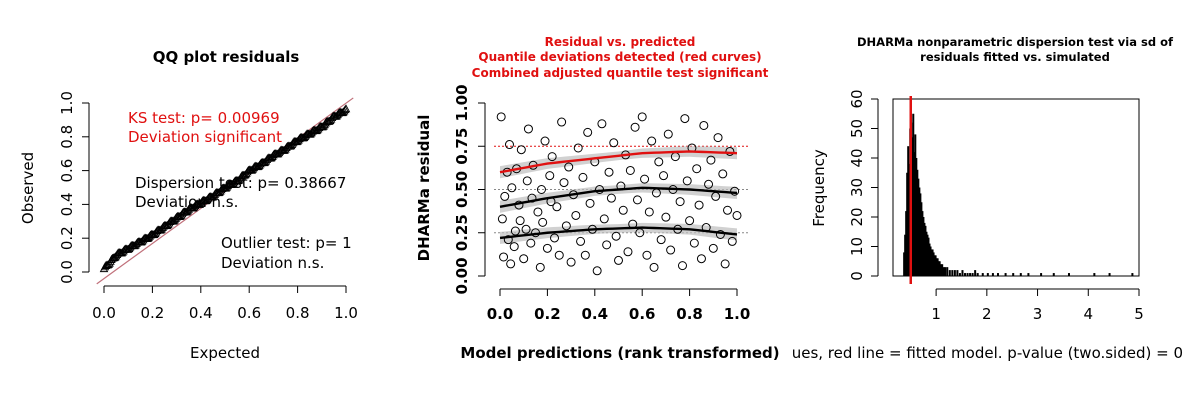 Image resolution: width=1200 pixels, height=400 pixels. I want to click on disp-y-tick-label: 50, so click(857, 128).